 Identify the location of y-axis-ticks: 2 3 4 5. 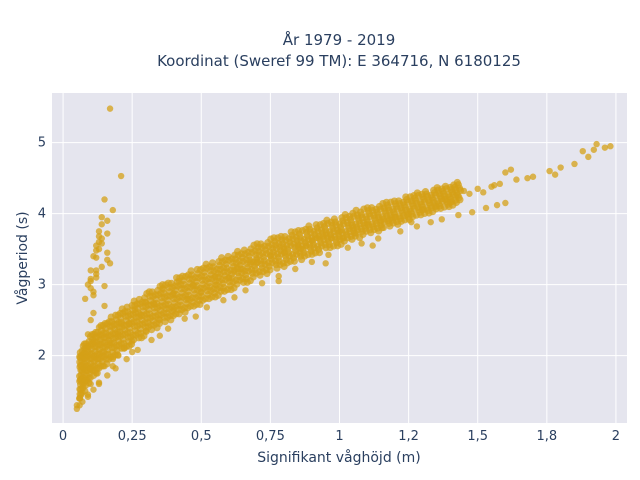
(42, 250).